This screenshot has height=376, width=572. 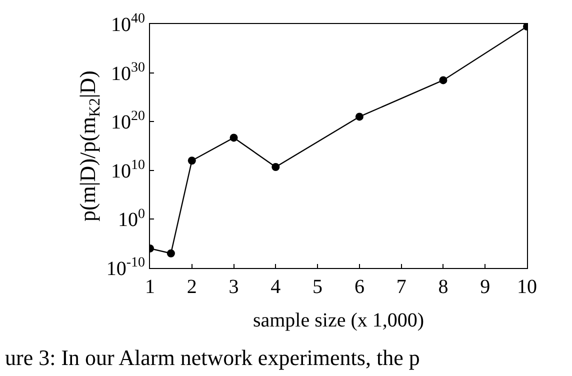 What do you see at coordinates (191, 287) in the screenshot?
I see `x-tick-label: 2` at bounding box center [191, 287].